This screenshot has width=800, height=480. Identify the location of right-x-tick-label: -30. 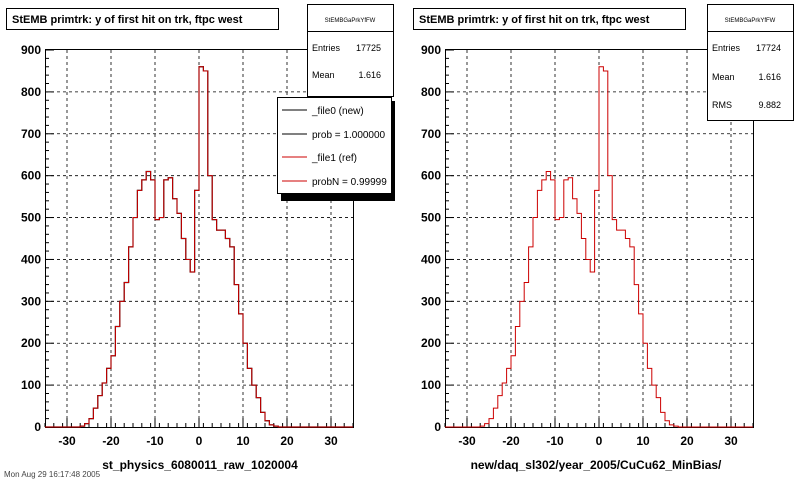
(467, 441).